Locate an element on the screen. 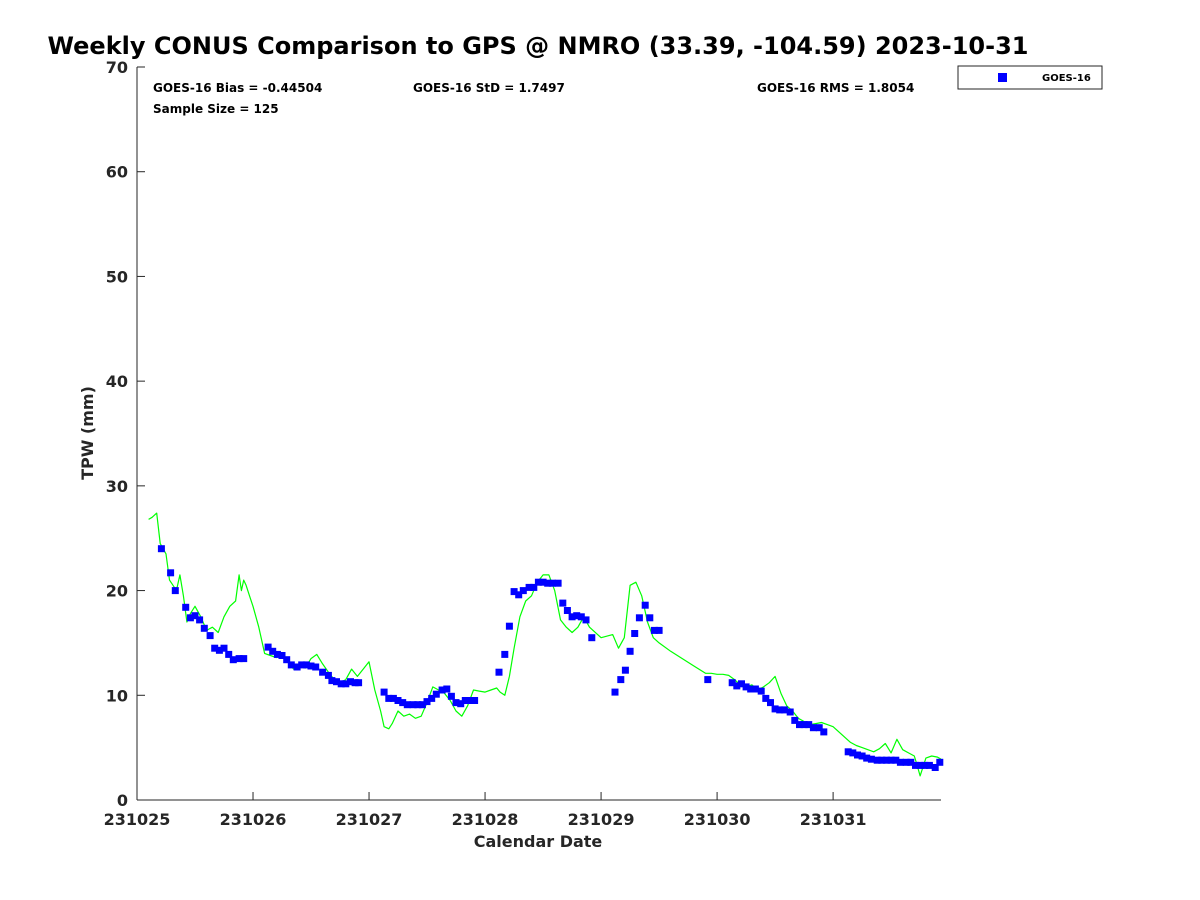  bias-stat: GOES-16 Bias = -0.44504 is located at coordinates (237, 88).